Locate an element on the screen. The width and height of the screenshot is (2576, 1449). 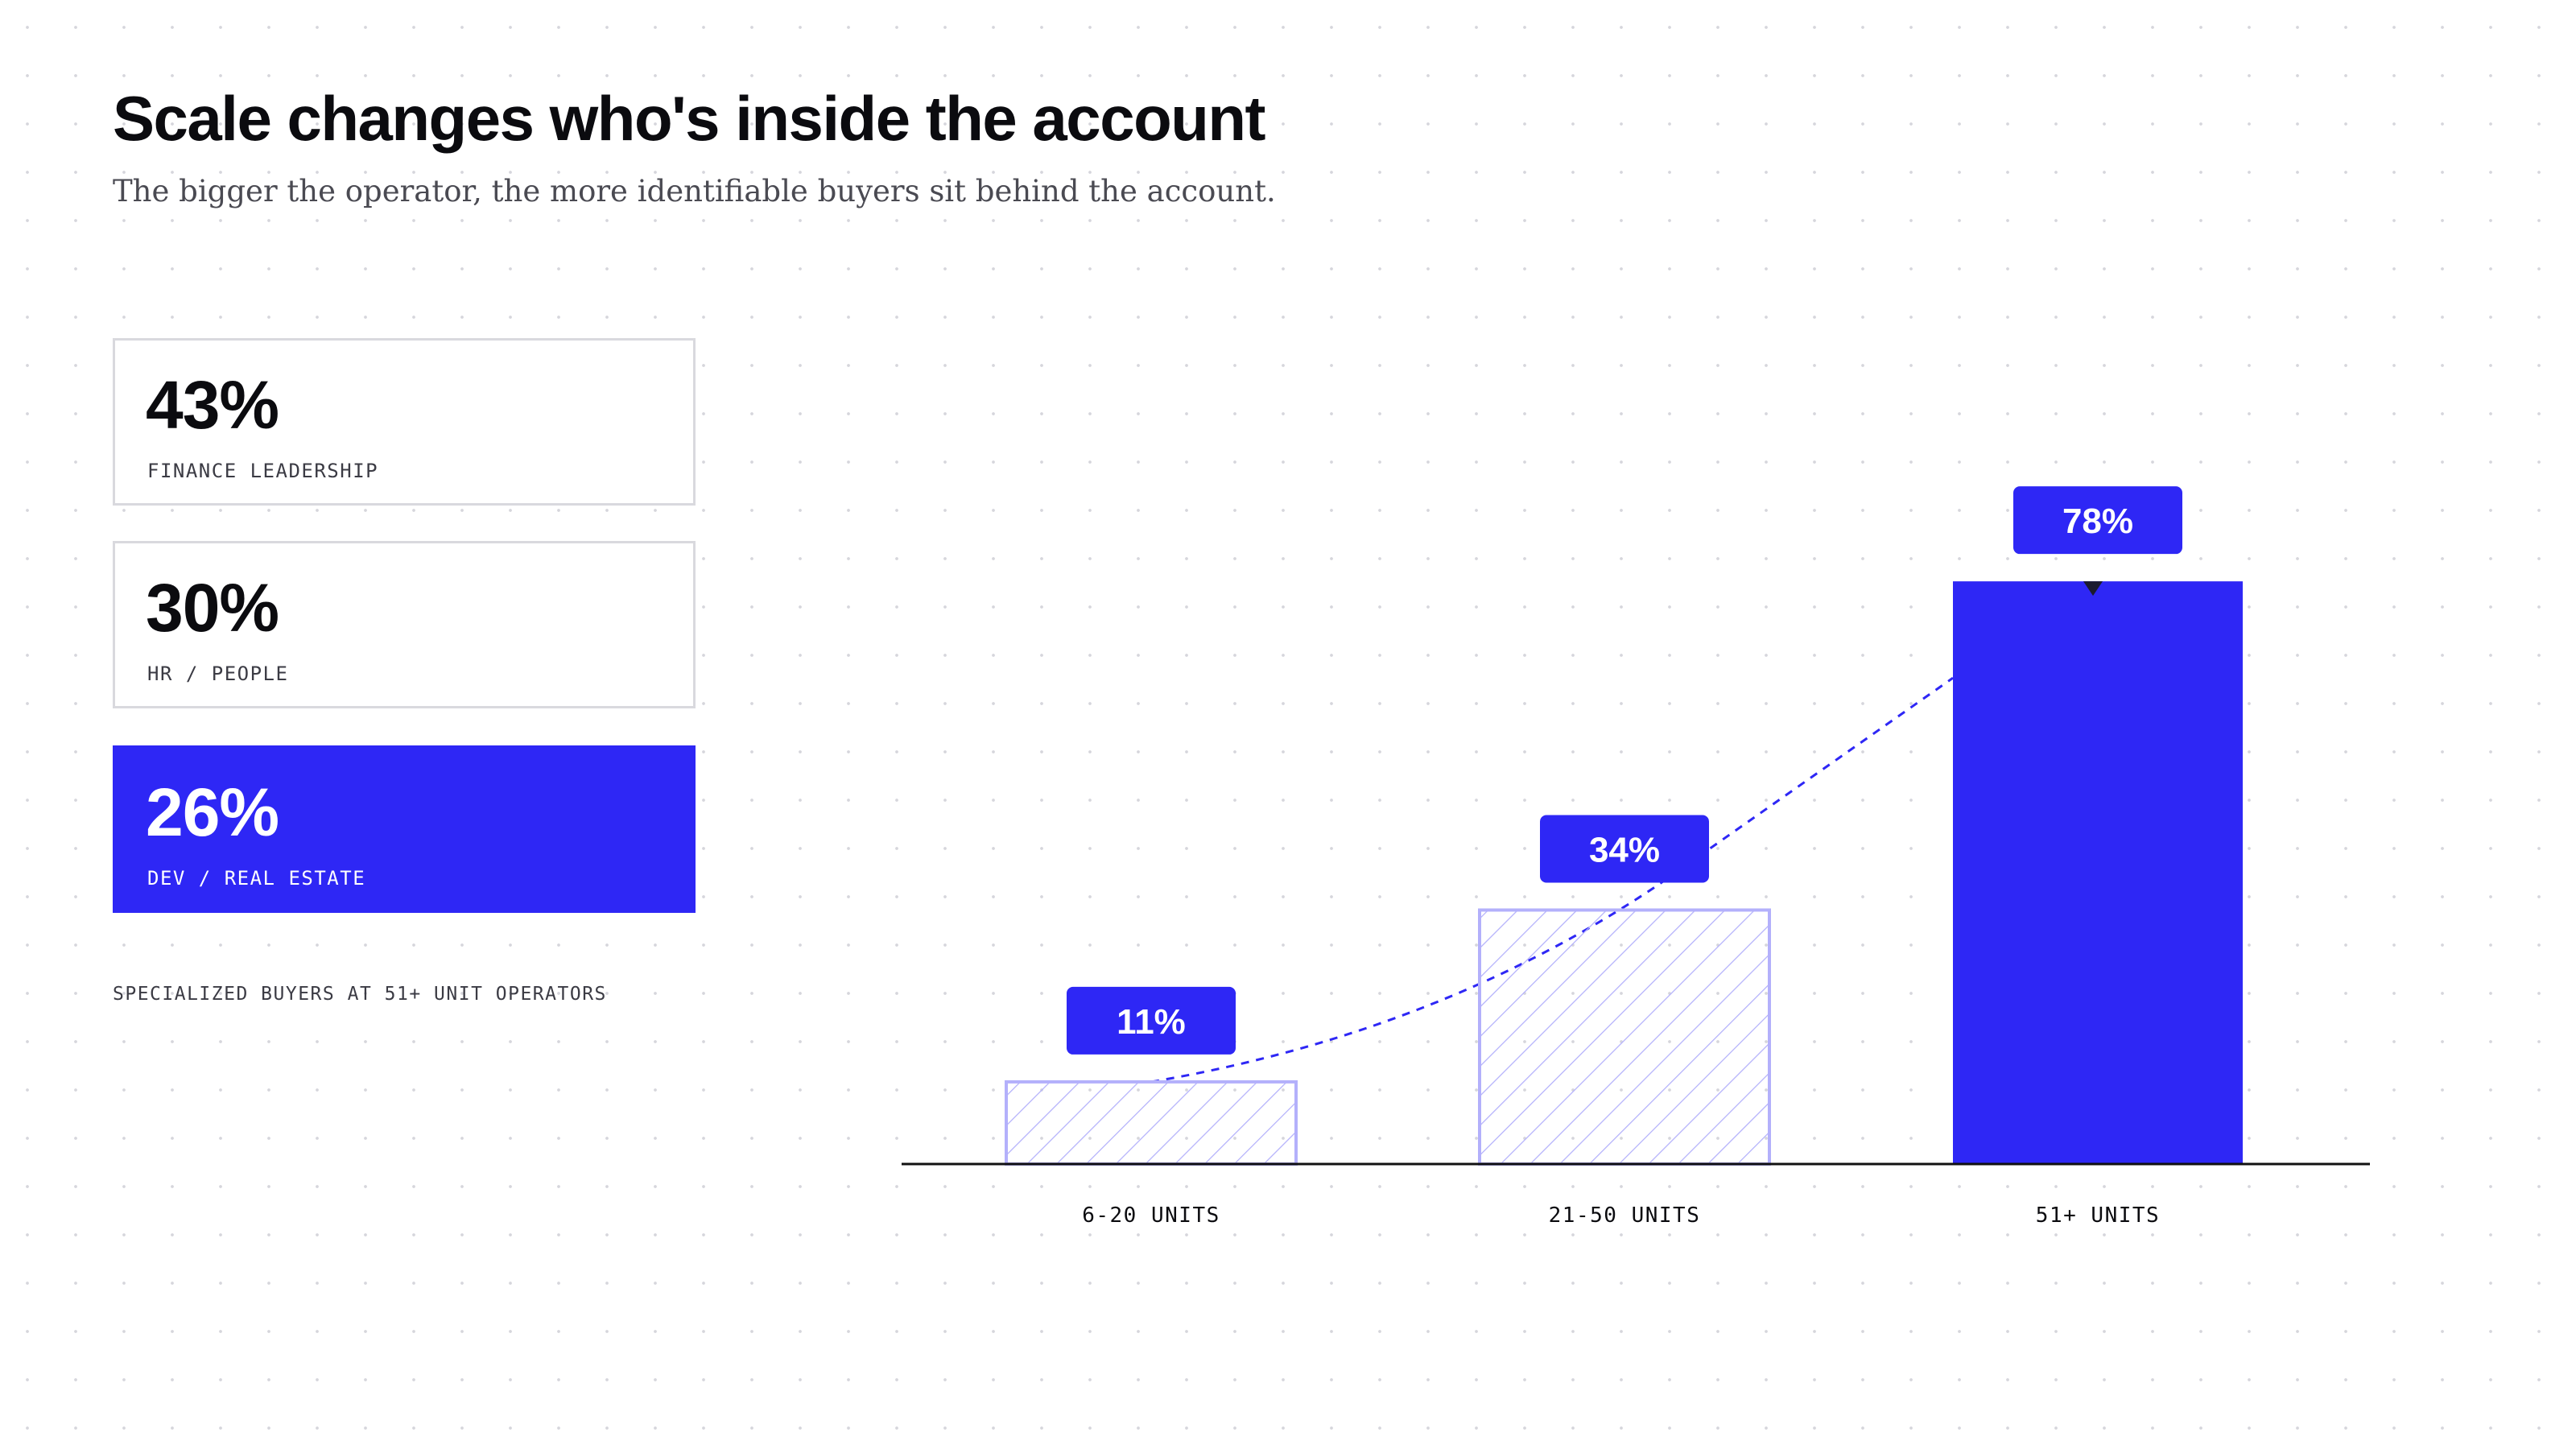
stat-value: 26% is located at coordinates (212, 812).